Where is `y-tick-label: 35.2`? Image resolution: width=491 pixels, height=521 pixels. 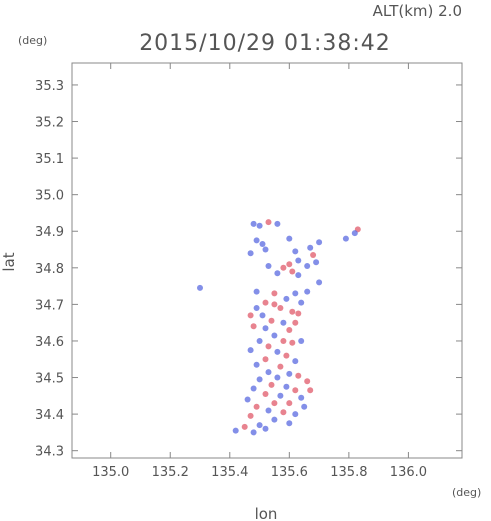 y-tick-label: 35.2 is located at coordinates (49, 123).